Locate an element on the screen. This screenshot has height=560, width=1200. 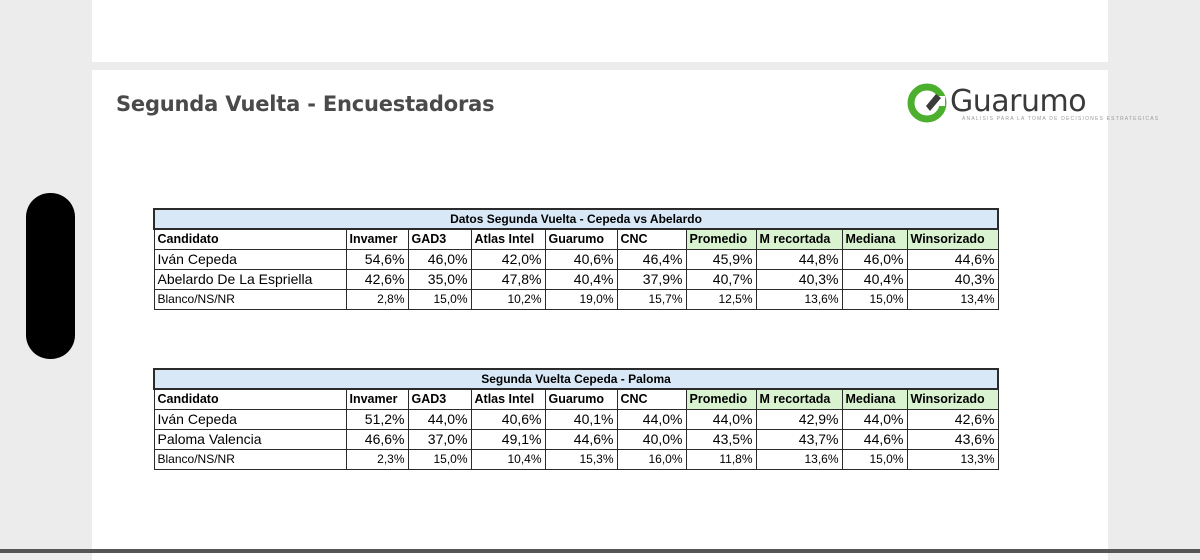
table-cell: 44,8% is located at coordinates (799, 259).